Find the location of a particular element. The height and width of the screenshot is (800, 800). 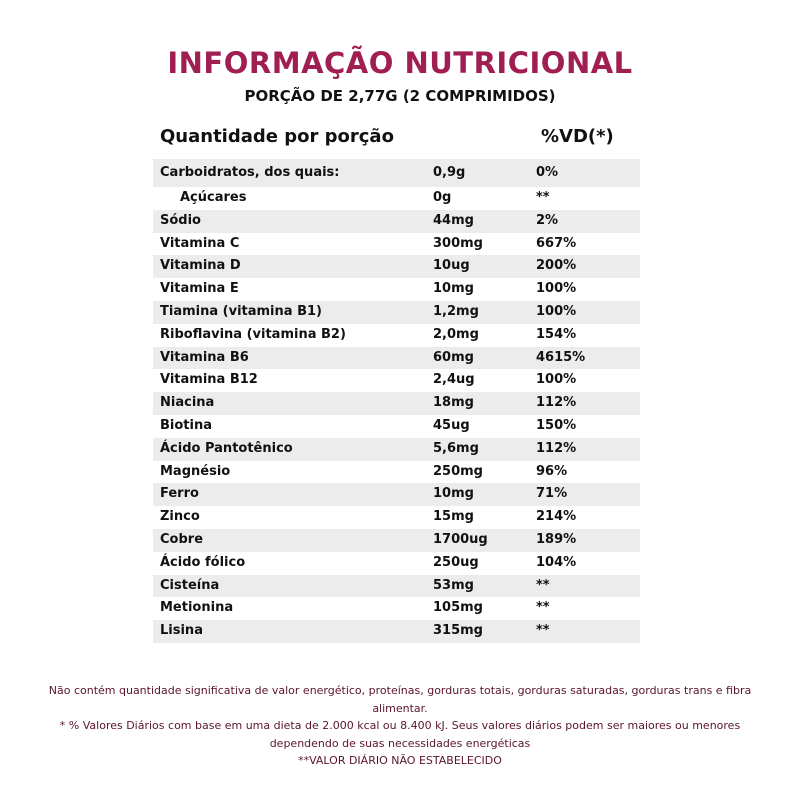

table-header: Quantidade por porção %VD(*) is located at coordinates (400, 139).